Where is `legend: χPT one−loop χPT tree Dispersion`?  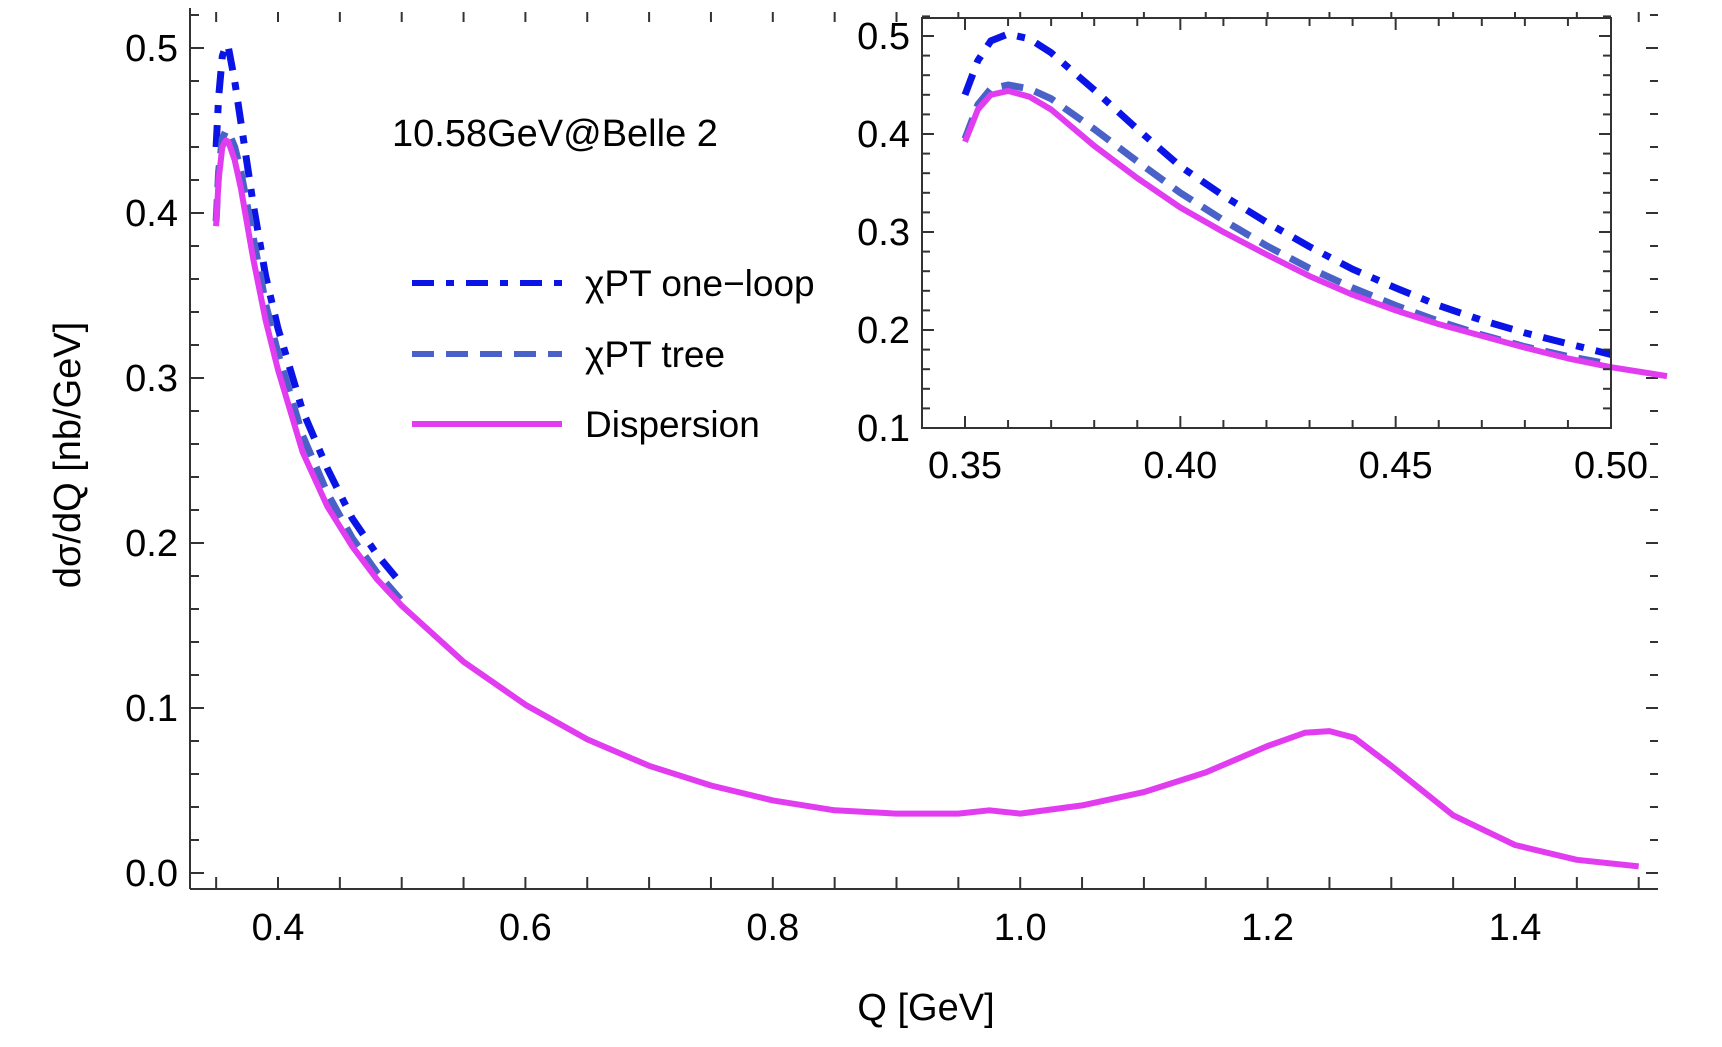 legend: χPT one−loop χPT tree Dispersion is located at coordinates (613, 354).